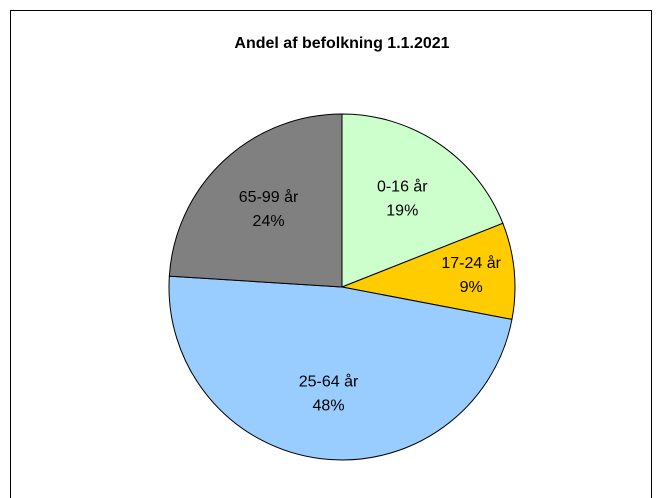 This screenshot has width=663, height=498. What do you see at coordinates (329, 406) in the screenshot?
I see `slice-value-label: 48%` at bounding box center [329, 406].